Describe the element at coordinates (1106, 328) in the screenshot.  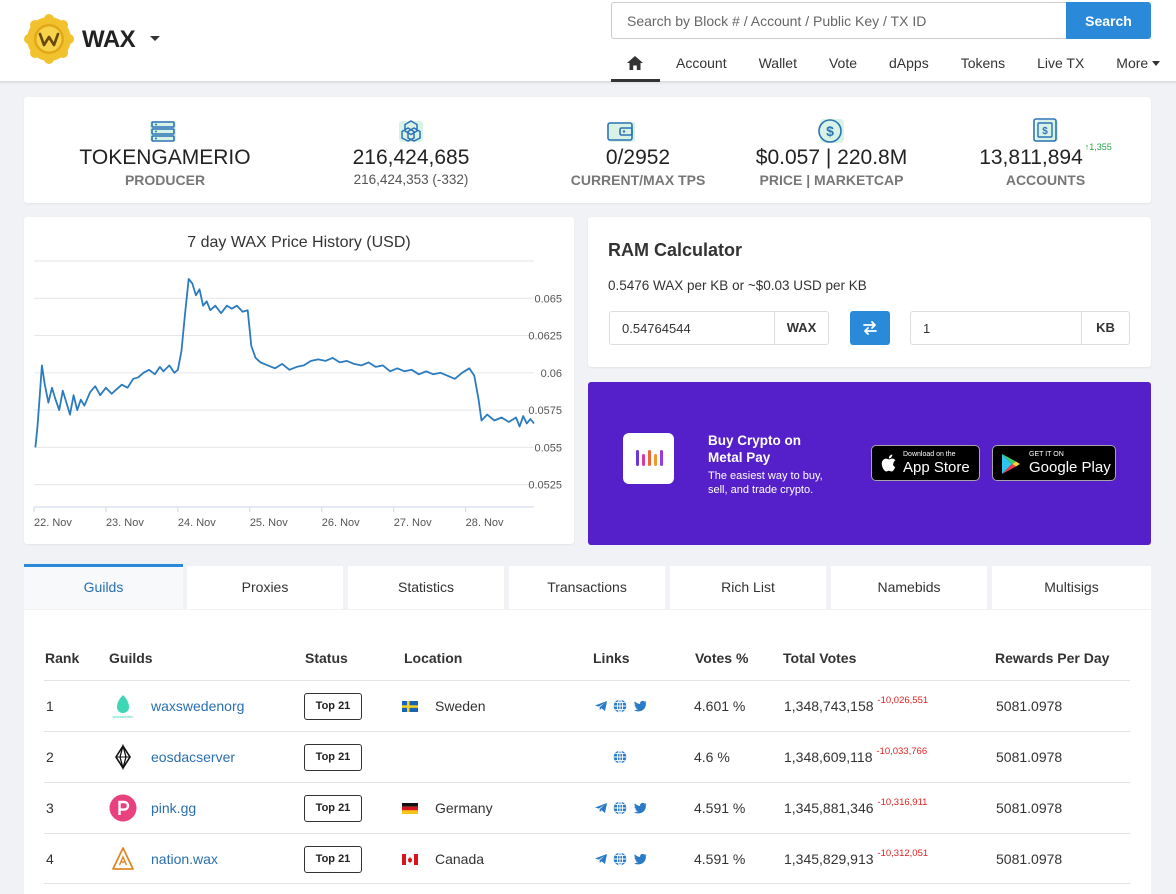
I see `ram-kb-unit: KB` at that location.